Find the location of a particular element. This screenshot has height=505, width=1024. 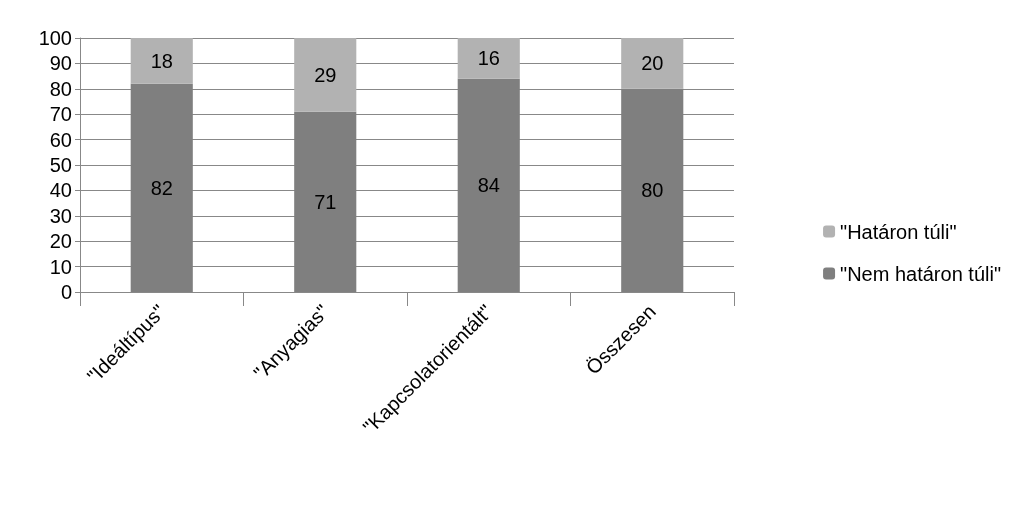

y-tick-label: 10 is located at coordinates (60, 266).